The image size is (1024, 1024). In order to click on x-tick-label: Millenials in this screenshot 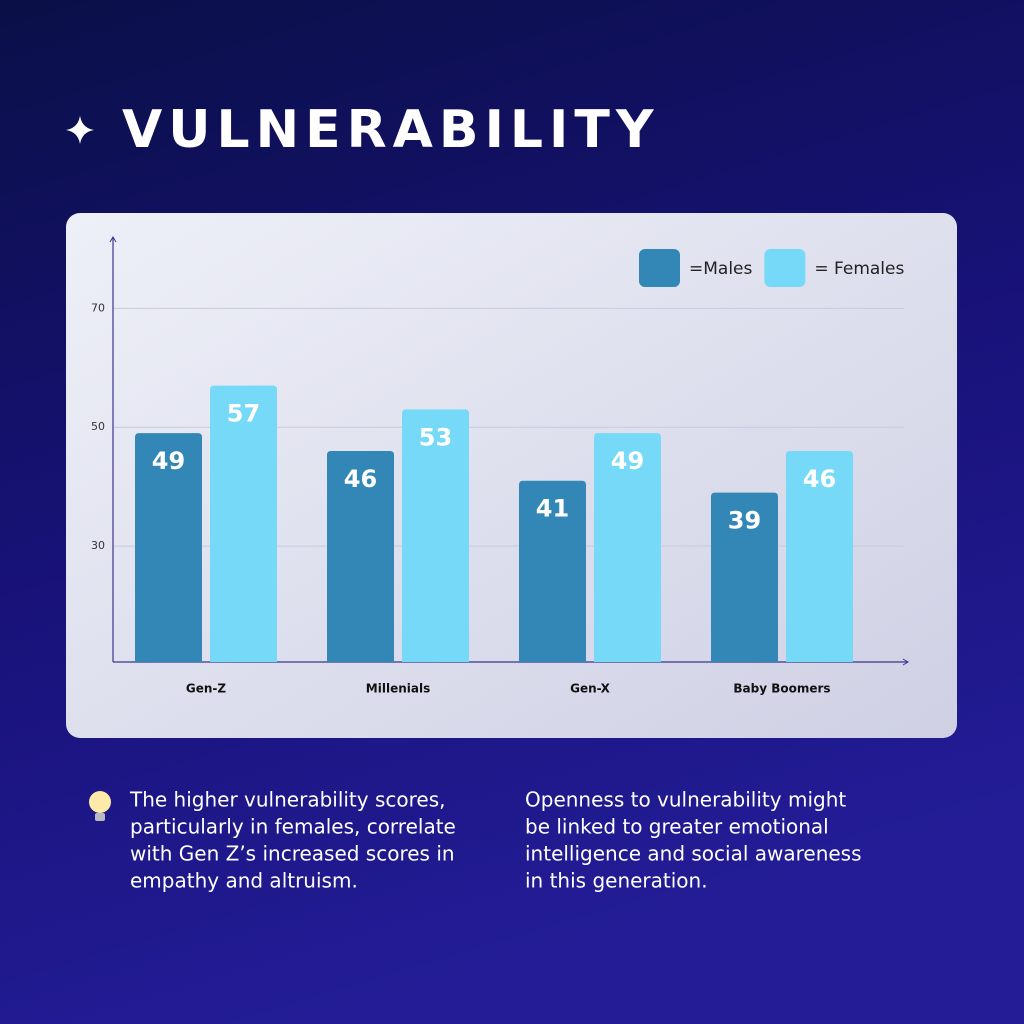, I will do `click(398, 689)`.